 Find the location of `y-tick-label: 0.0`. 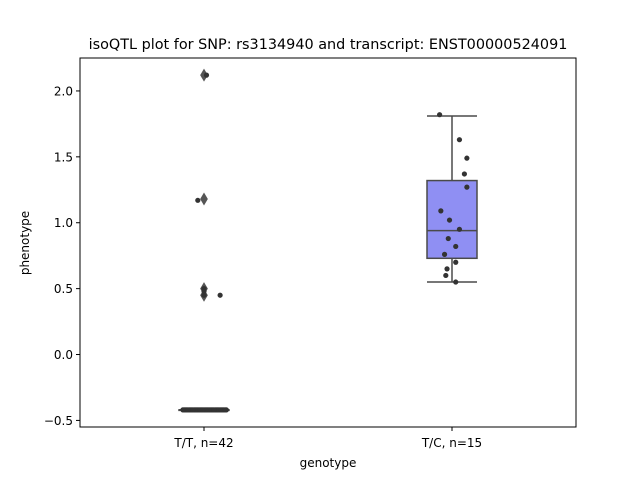

y-tick-label: 0.0 is located at coordinates (63, 355).